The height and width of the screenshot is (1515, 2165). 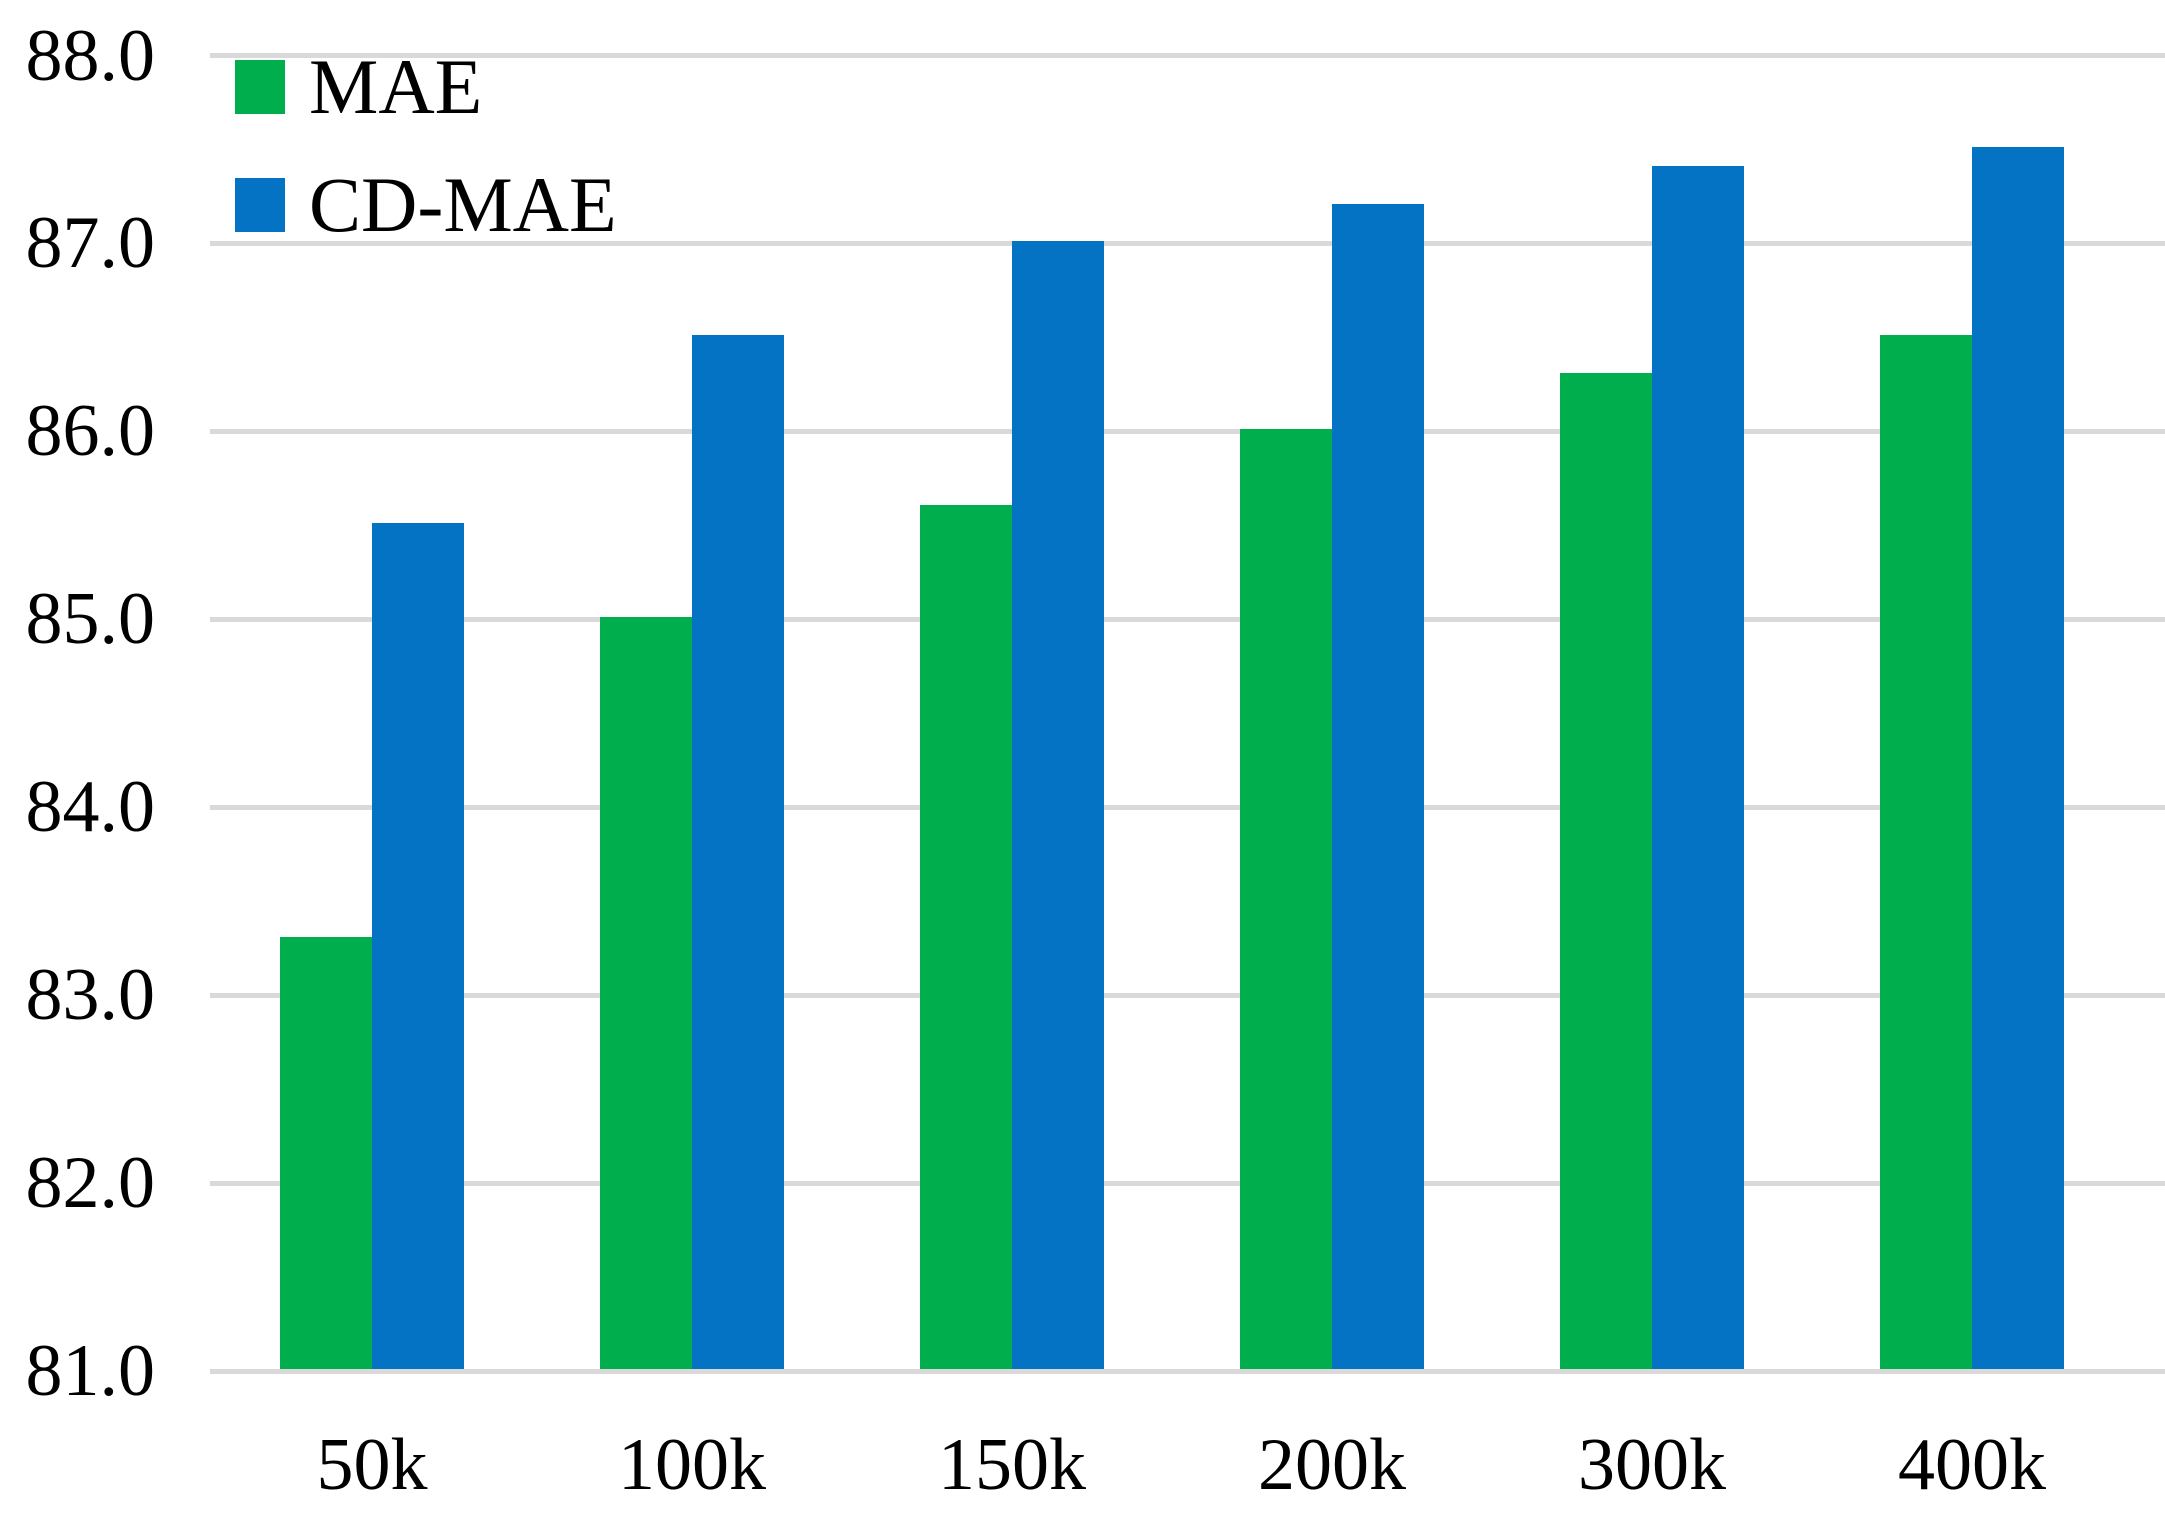 What do you see at coordinates (2018, 758) in the screenshot?
I see `bar-cd-mae-400k` at bounding box center [2018, 758].